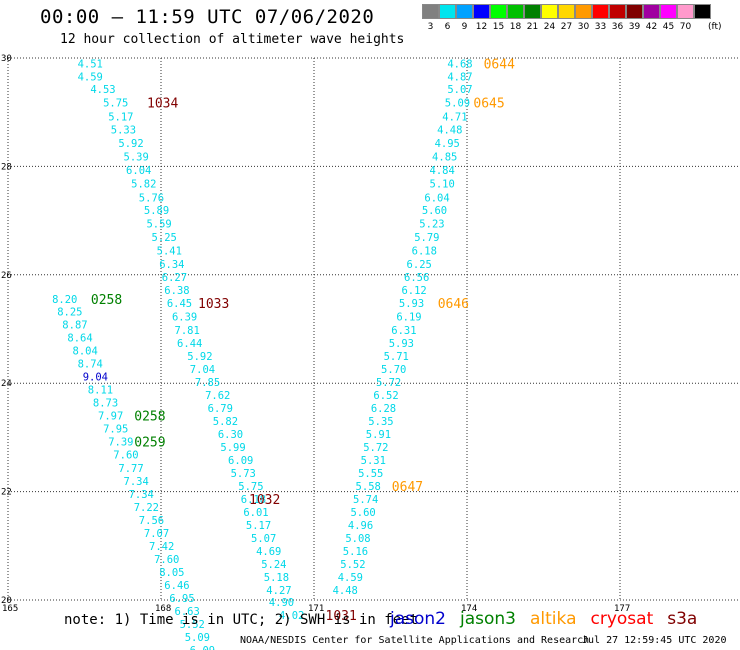  What do you see at coordinates (100, 391) in the screenshot?
I see `swh-value-label: 8.11` at bounding box center [100, 391].